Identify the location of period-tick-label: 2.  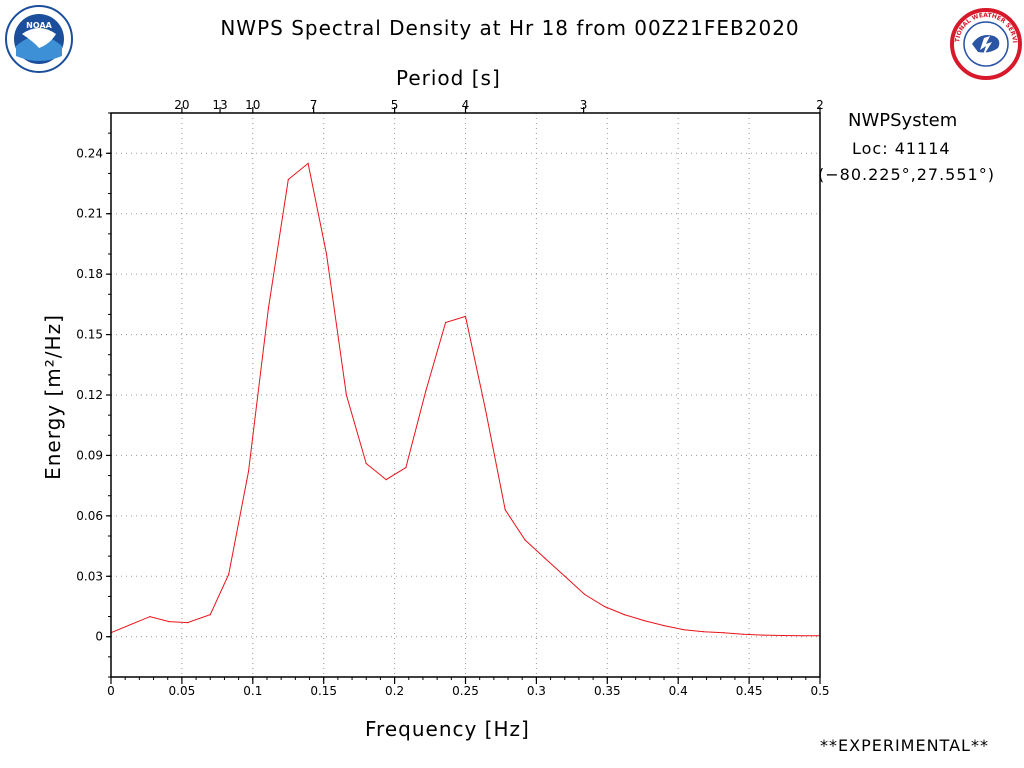
(820, 105).